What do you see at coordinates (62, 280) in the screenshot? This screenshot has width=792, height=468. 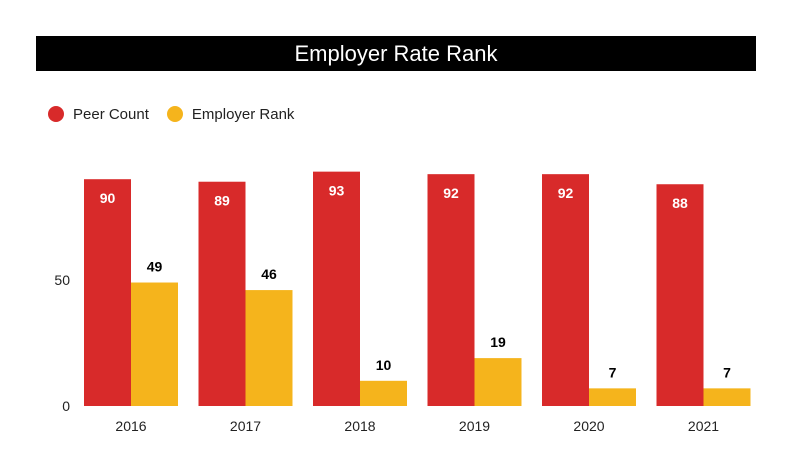 I see `y-tick-label-50: 50` at bounding box center [62, 280].